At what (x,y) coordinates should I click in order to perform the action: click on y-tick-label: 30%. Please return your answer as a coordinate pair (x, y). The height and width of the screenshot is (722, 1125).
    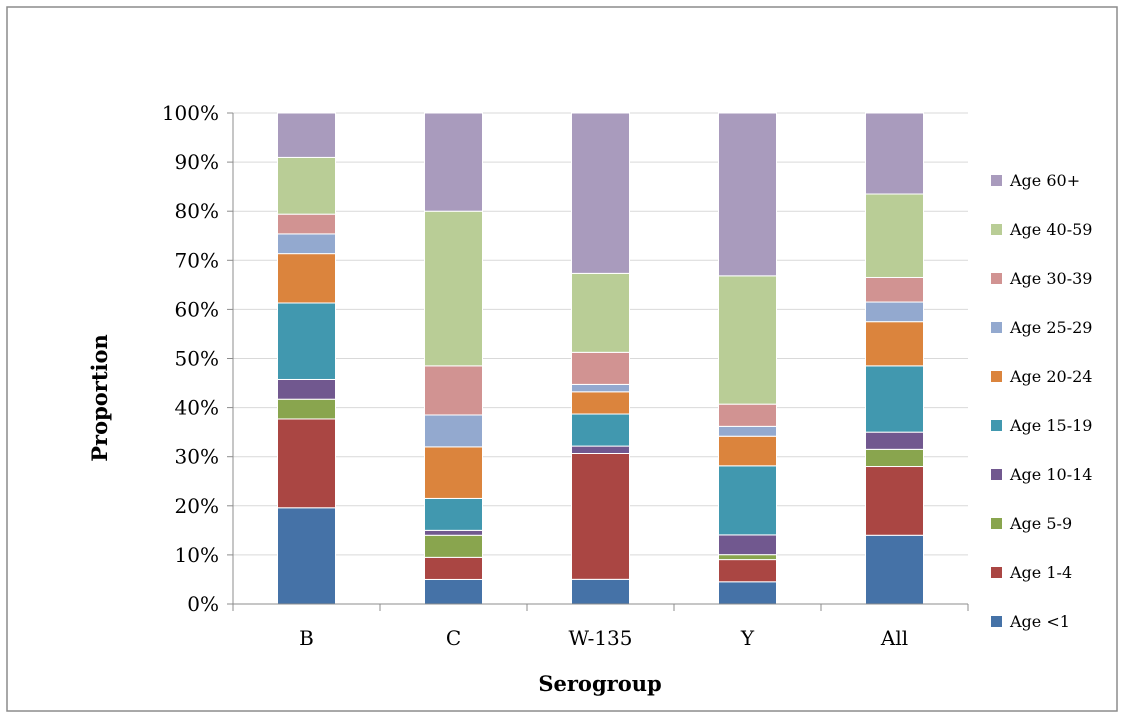
    Looking at the image, I should click on (197, 457).